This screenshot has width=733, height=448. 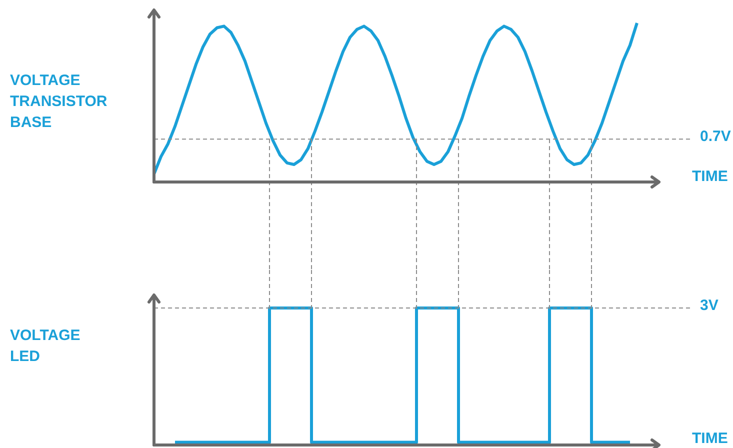 I want to click on y-axis-title: VOLTAGE LED, so click(x=46, y=346).